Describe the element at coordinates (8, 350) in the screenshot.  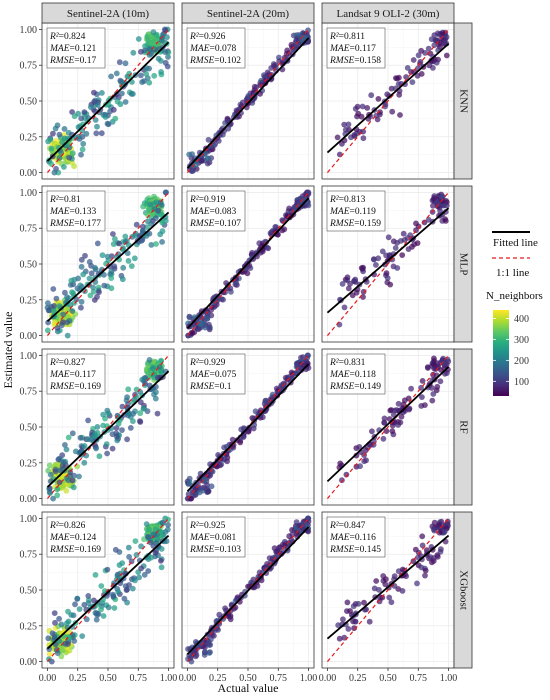
I see `y-axis-title: Estimated value` at that location.